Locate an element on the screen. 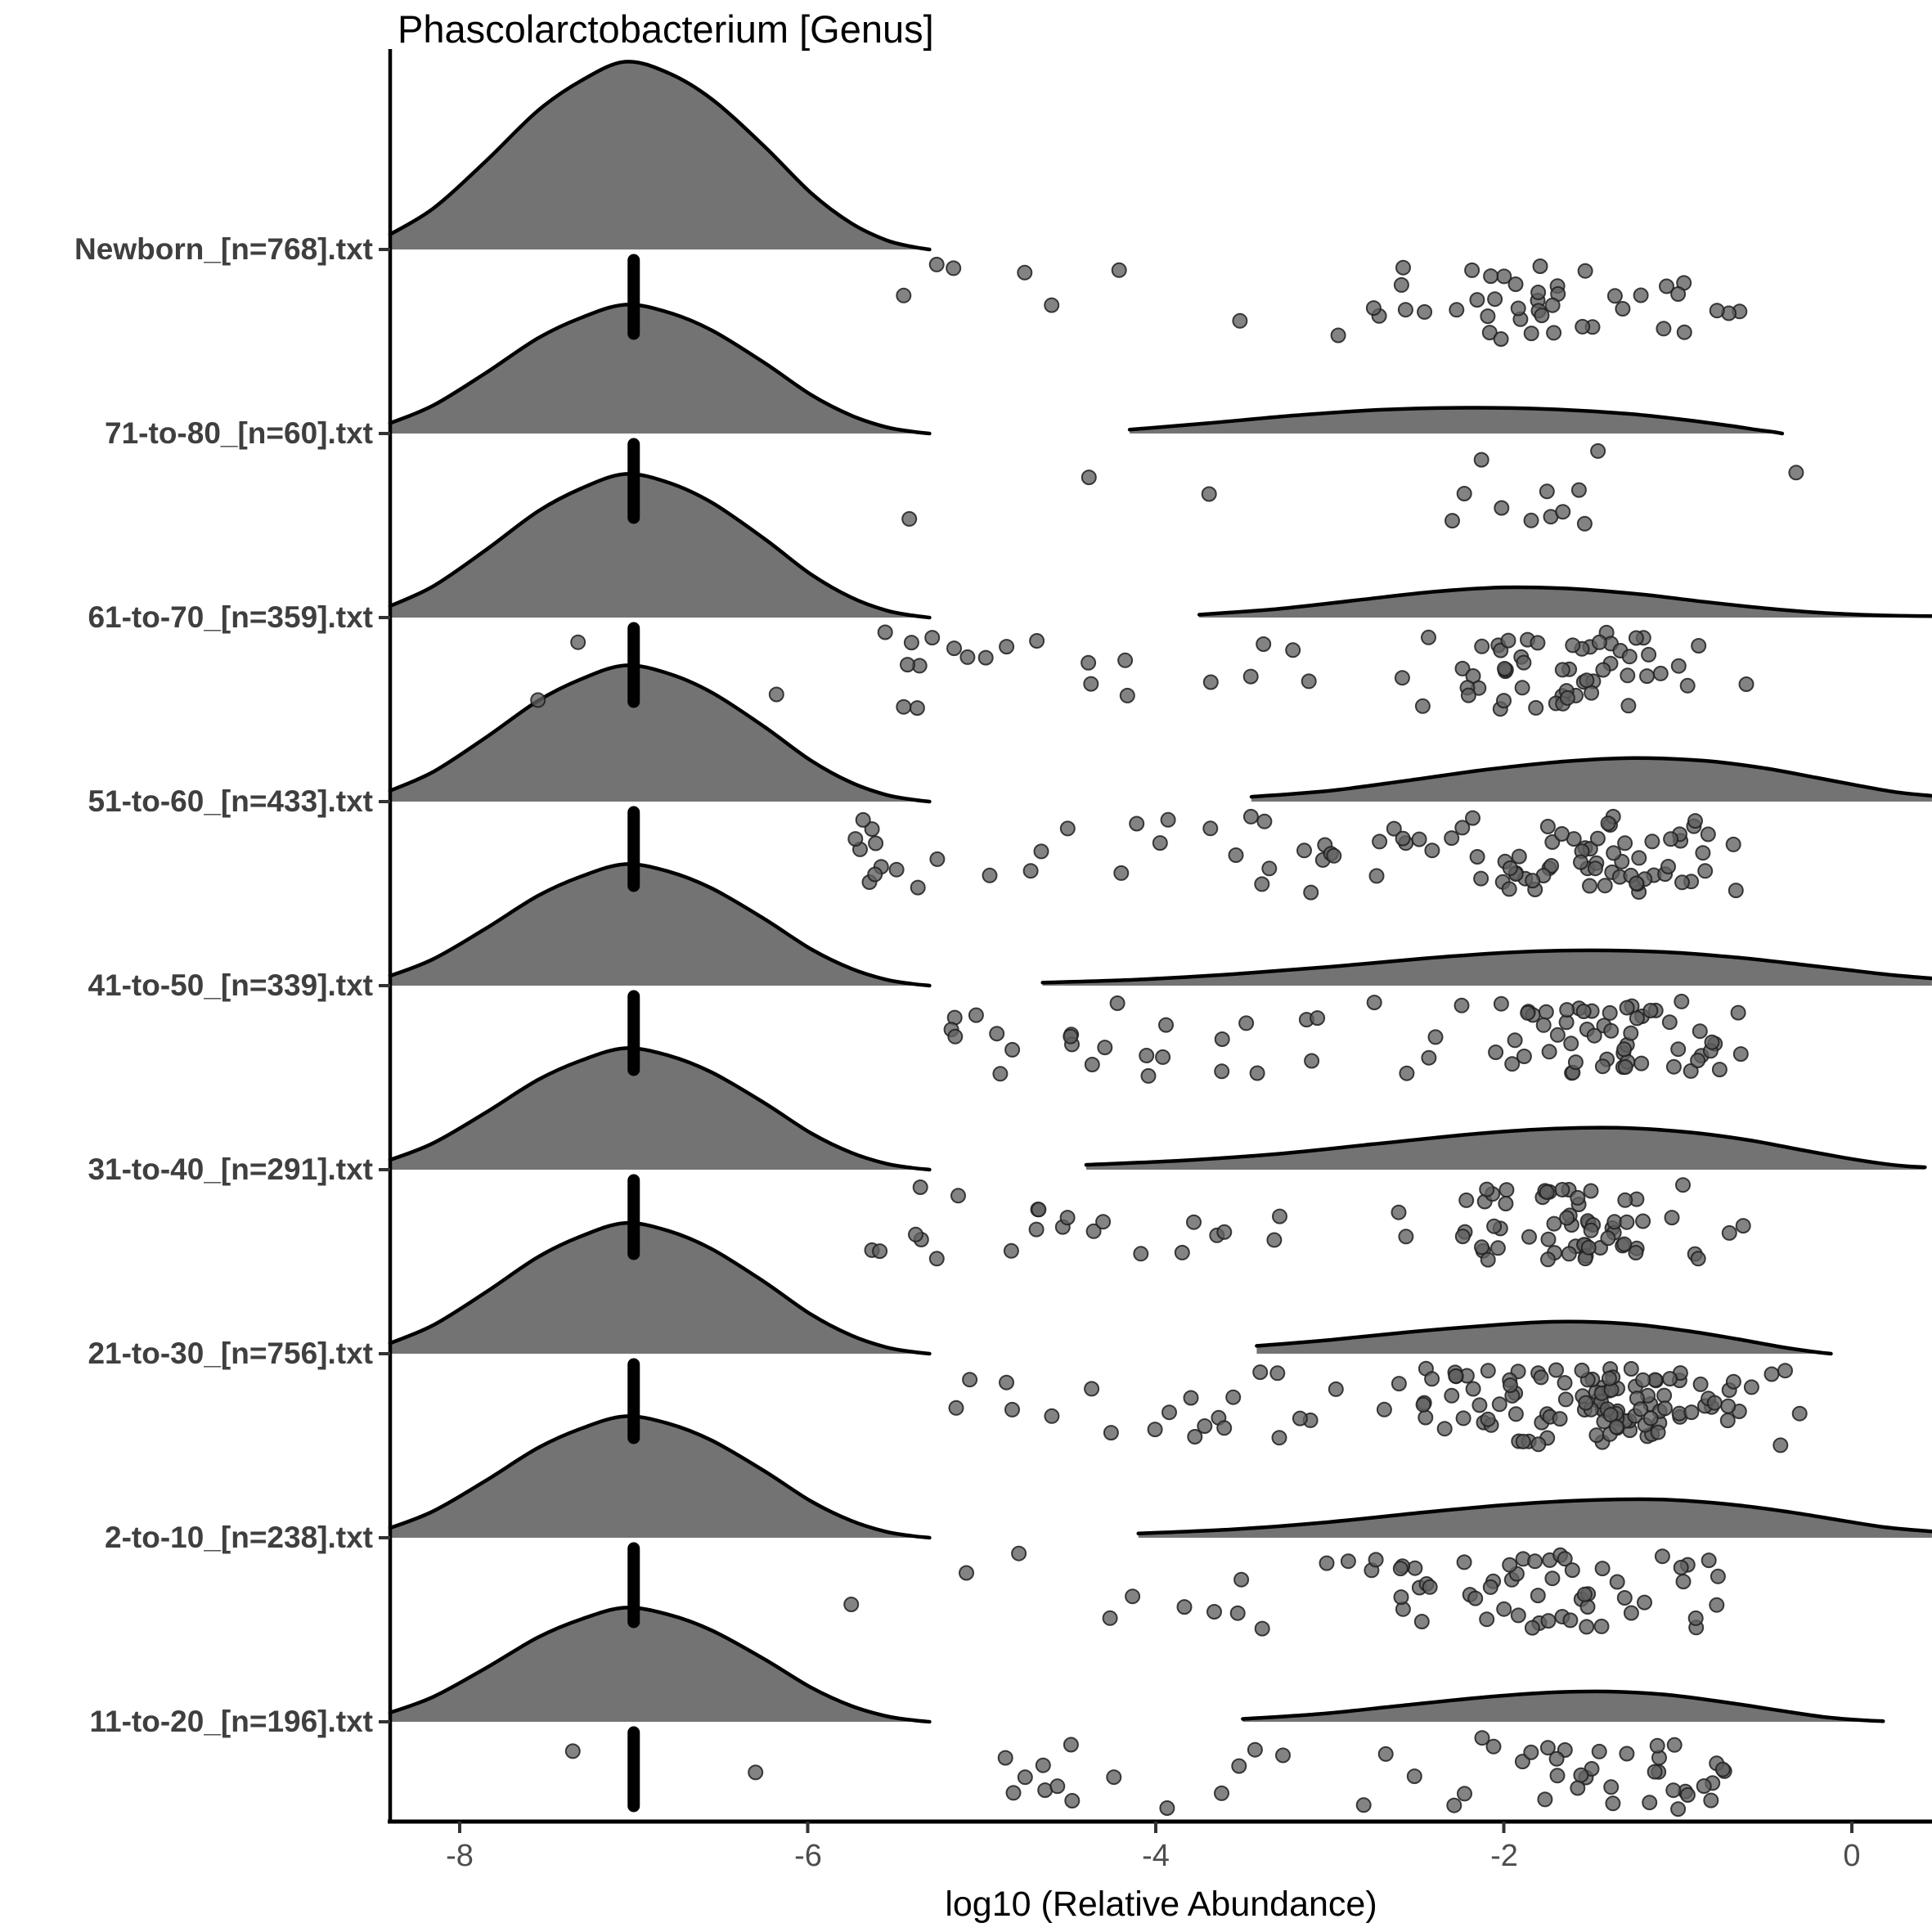 The width and height of the screenshot is (1932, 1932). x-tick-label-neg8: -8 is located at coordinates (460, 1856).